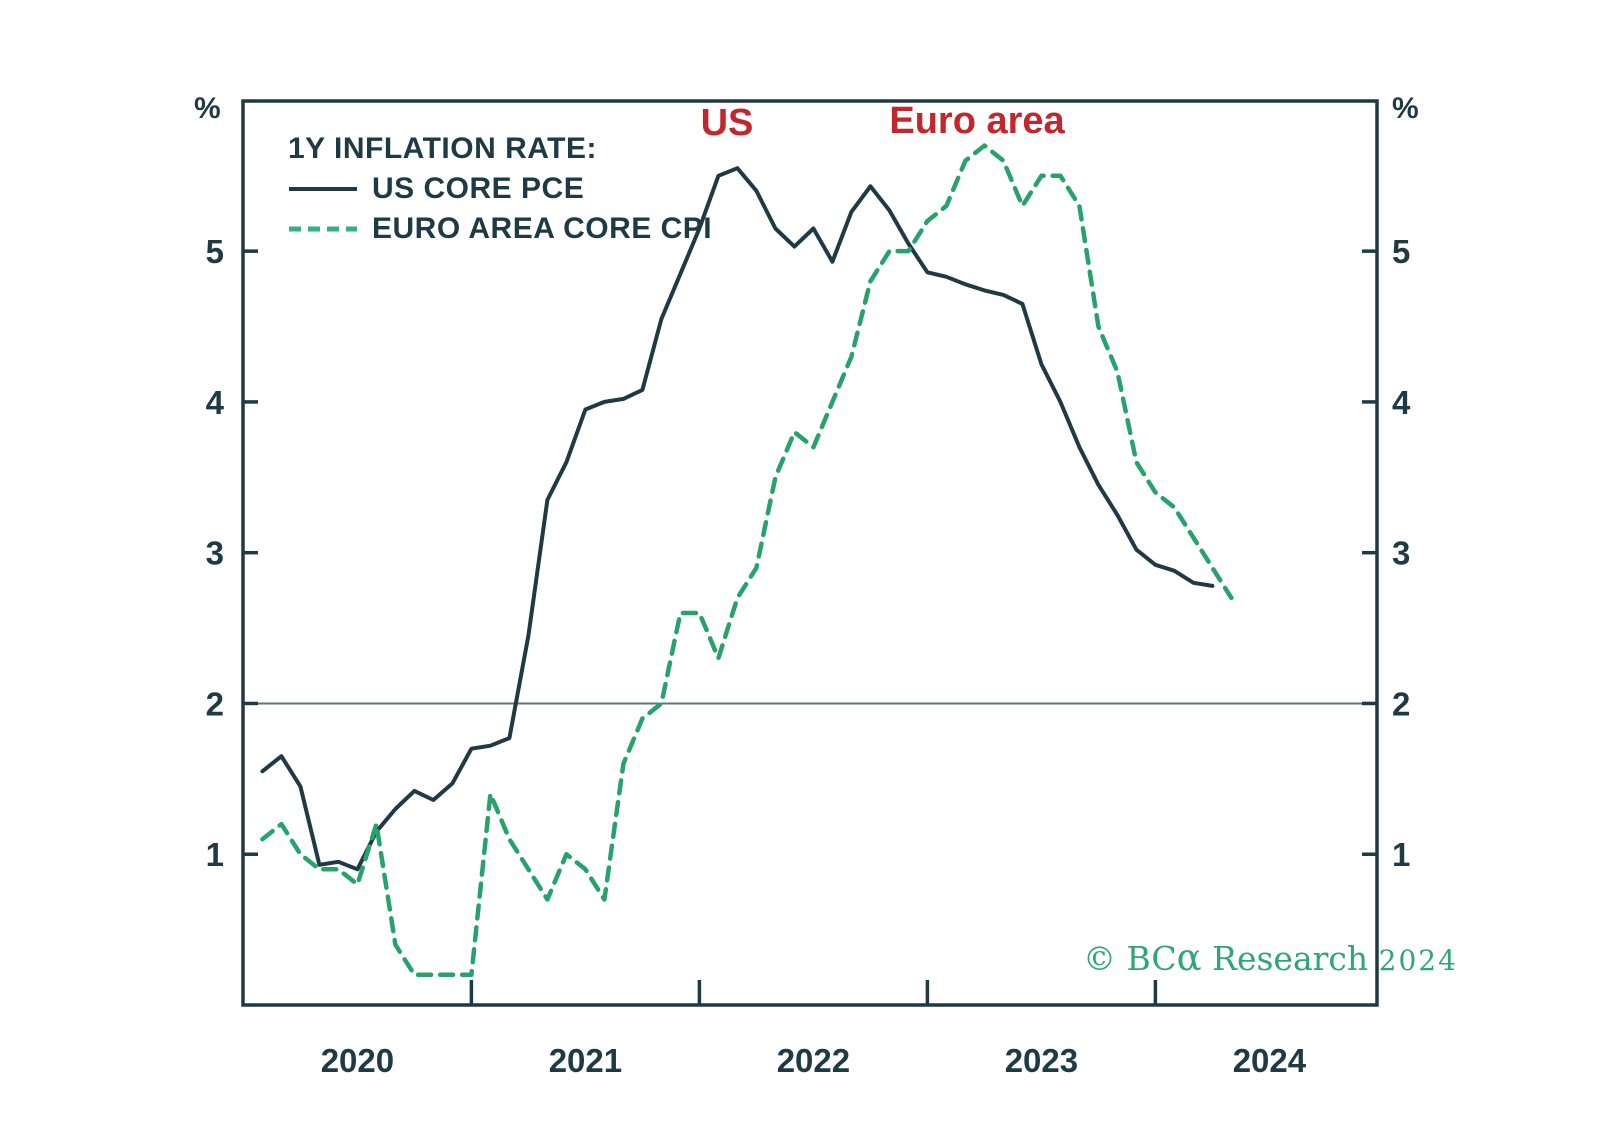  What do you see at coordinates (1151, 958) in the screenshot?
I see `brand-bc: BC` at bounding box center [1151, 958].